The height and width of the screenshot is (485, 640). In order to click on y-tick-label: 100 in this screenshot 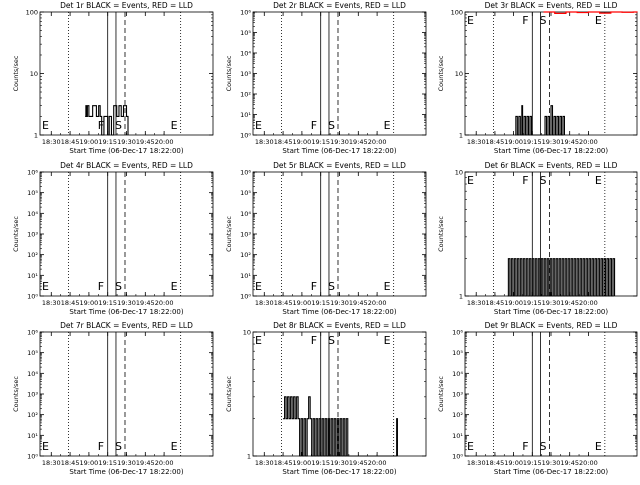, I will do `click(457, 13)`.